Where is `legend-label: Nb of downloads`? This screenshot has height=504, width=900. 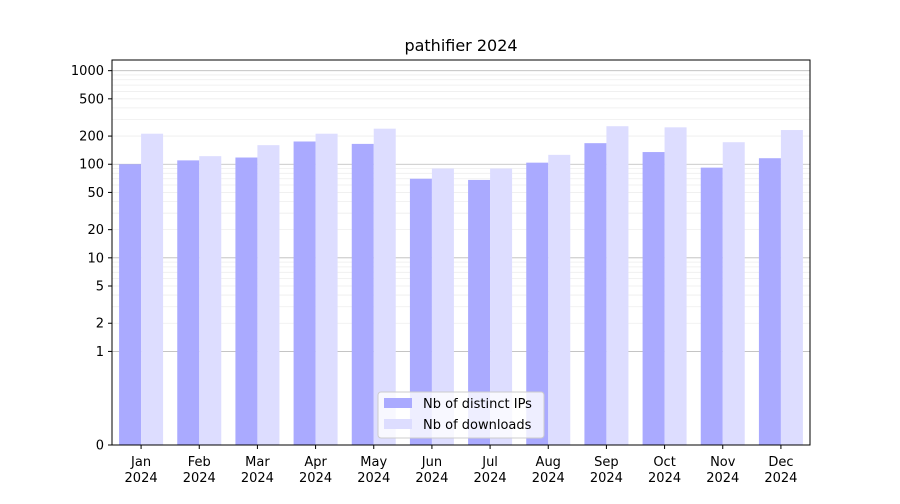
legend-label: Nb of downloads is located at coordinates (477, 425).